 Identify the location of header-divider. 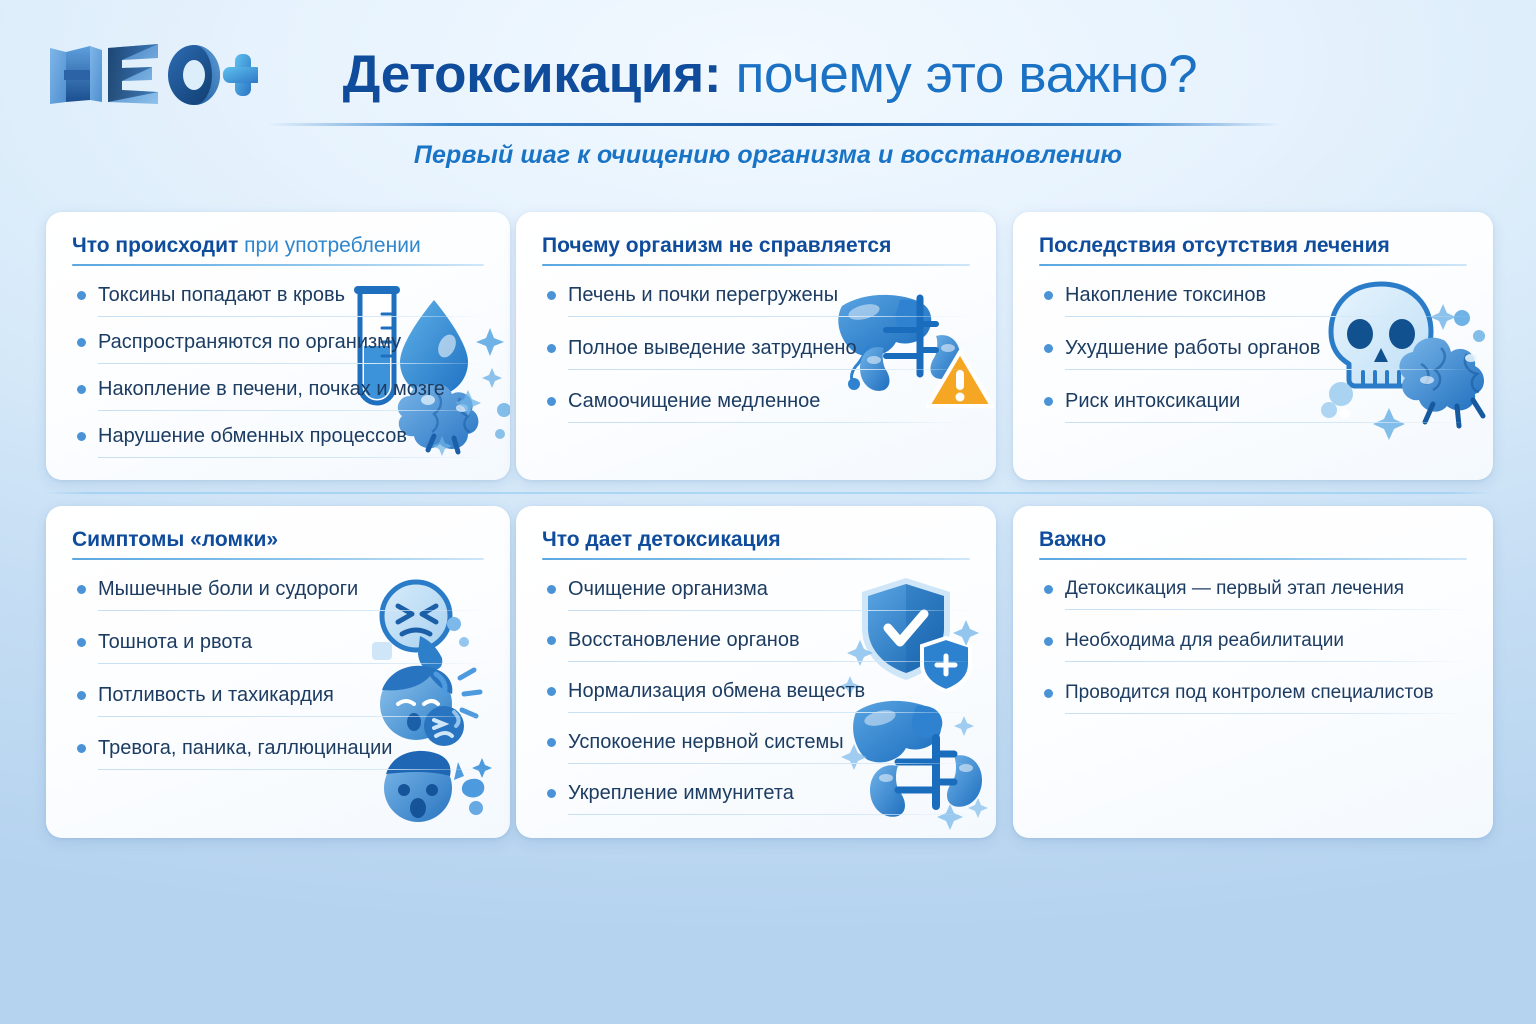
(774, 124).